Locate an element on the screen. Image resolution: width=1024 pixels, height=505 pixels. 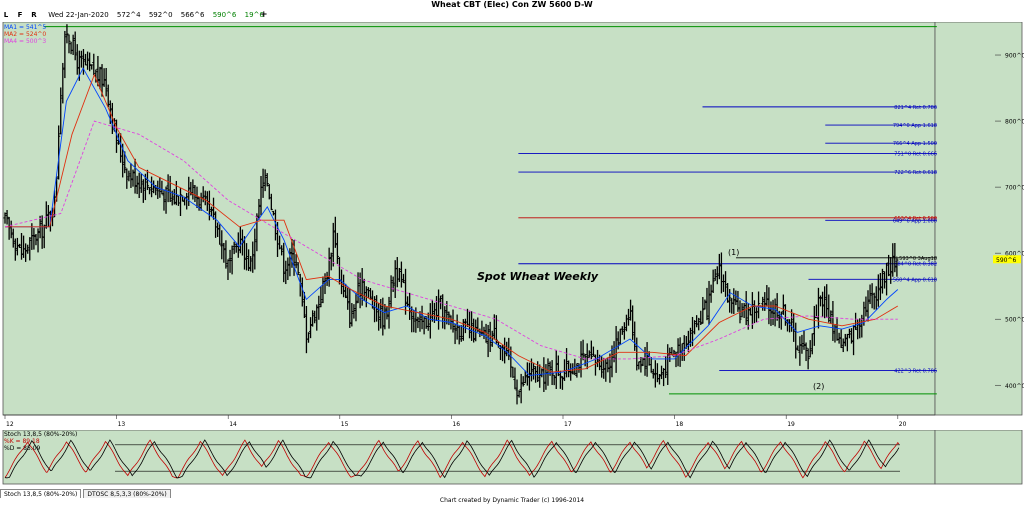
level-label: 821^4 Ret 0.786 is located at coordinates (915, 108).